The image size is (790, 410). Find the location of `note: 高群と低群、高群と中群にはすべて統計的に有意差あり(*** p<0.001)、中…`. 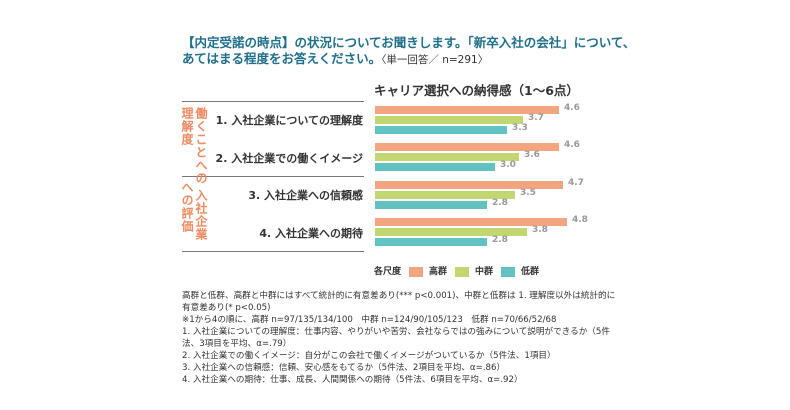

note: 高群と低群、高群と中群にはすべて統計的に有意差あり(*** p<0.001)、中… is located at coordinates (399, 302).